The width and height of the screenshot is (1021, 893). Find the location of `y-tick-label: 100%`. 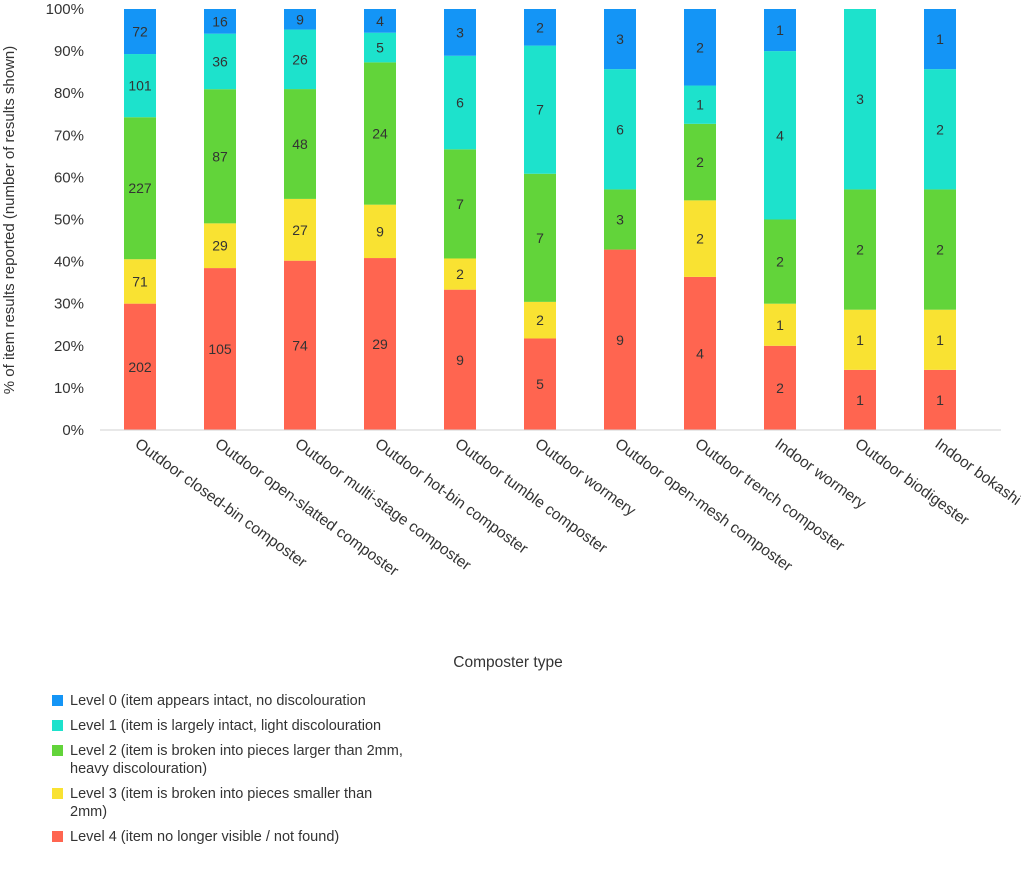

y-tick-label: 100% is located at coordinates (65, 9).